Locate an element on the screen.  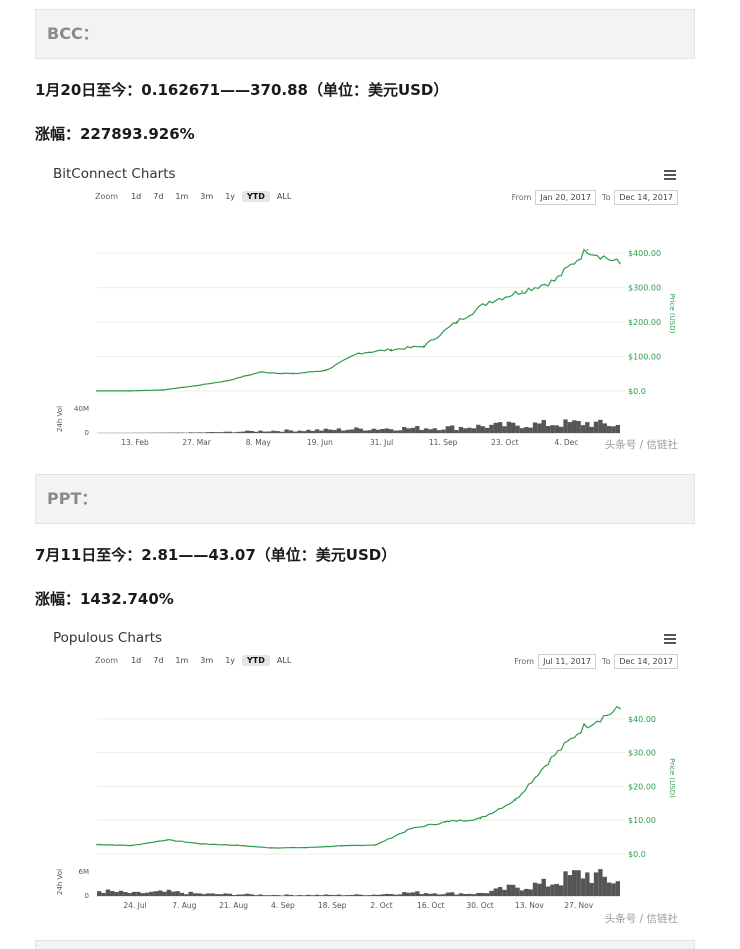
x-tick-label: 24. Jul is located at coordinates (134, 905).